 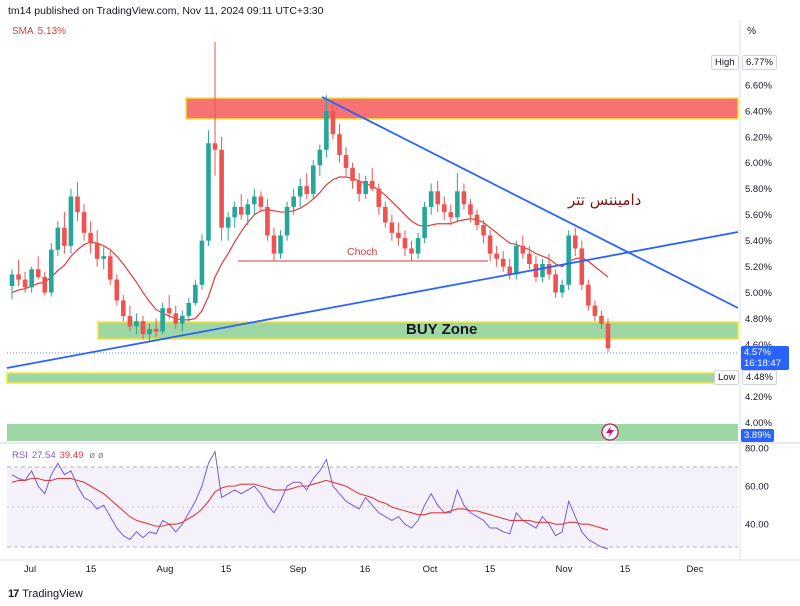 What do you see at coordinates (757, 525) in the screenshot?
I see `rsi-tick-label: 40.00` at bounding box center [757, 525].